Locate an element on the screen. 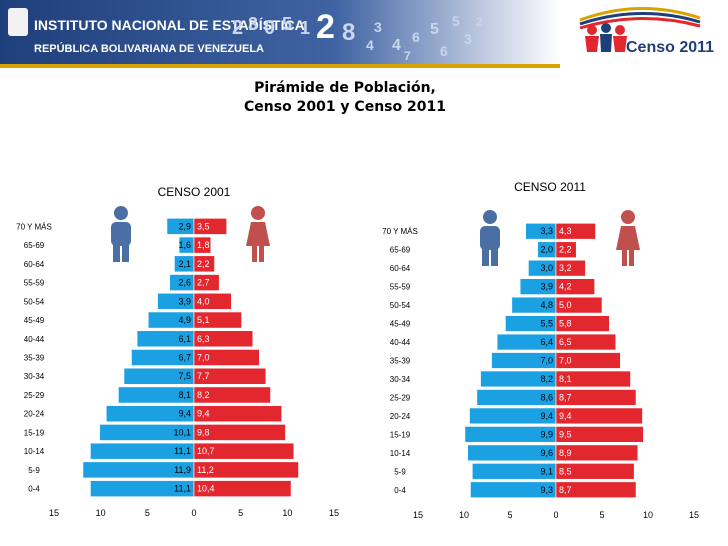  value-label-female: 1,8 is located at coordinates (203, 245).